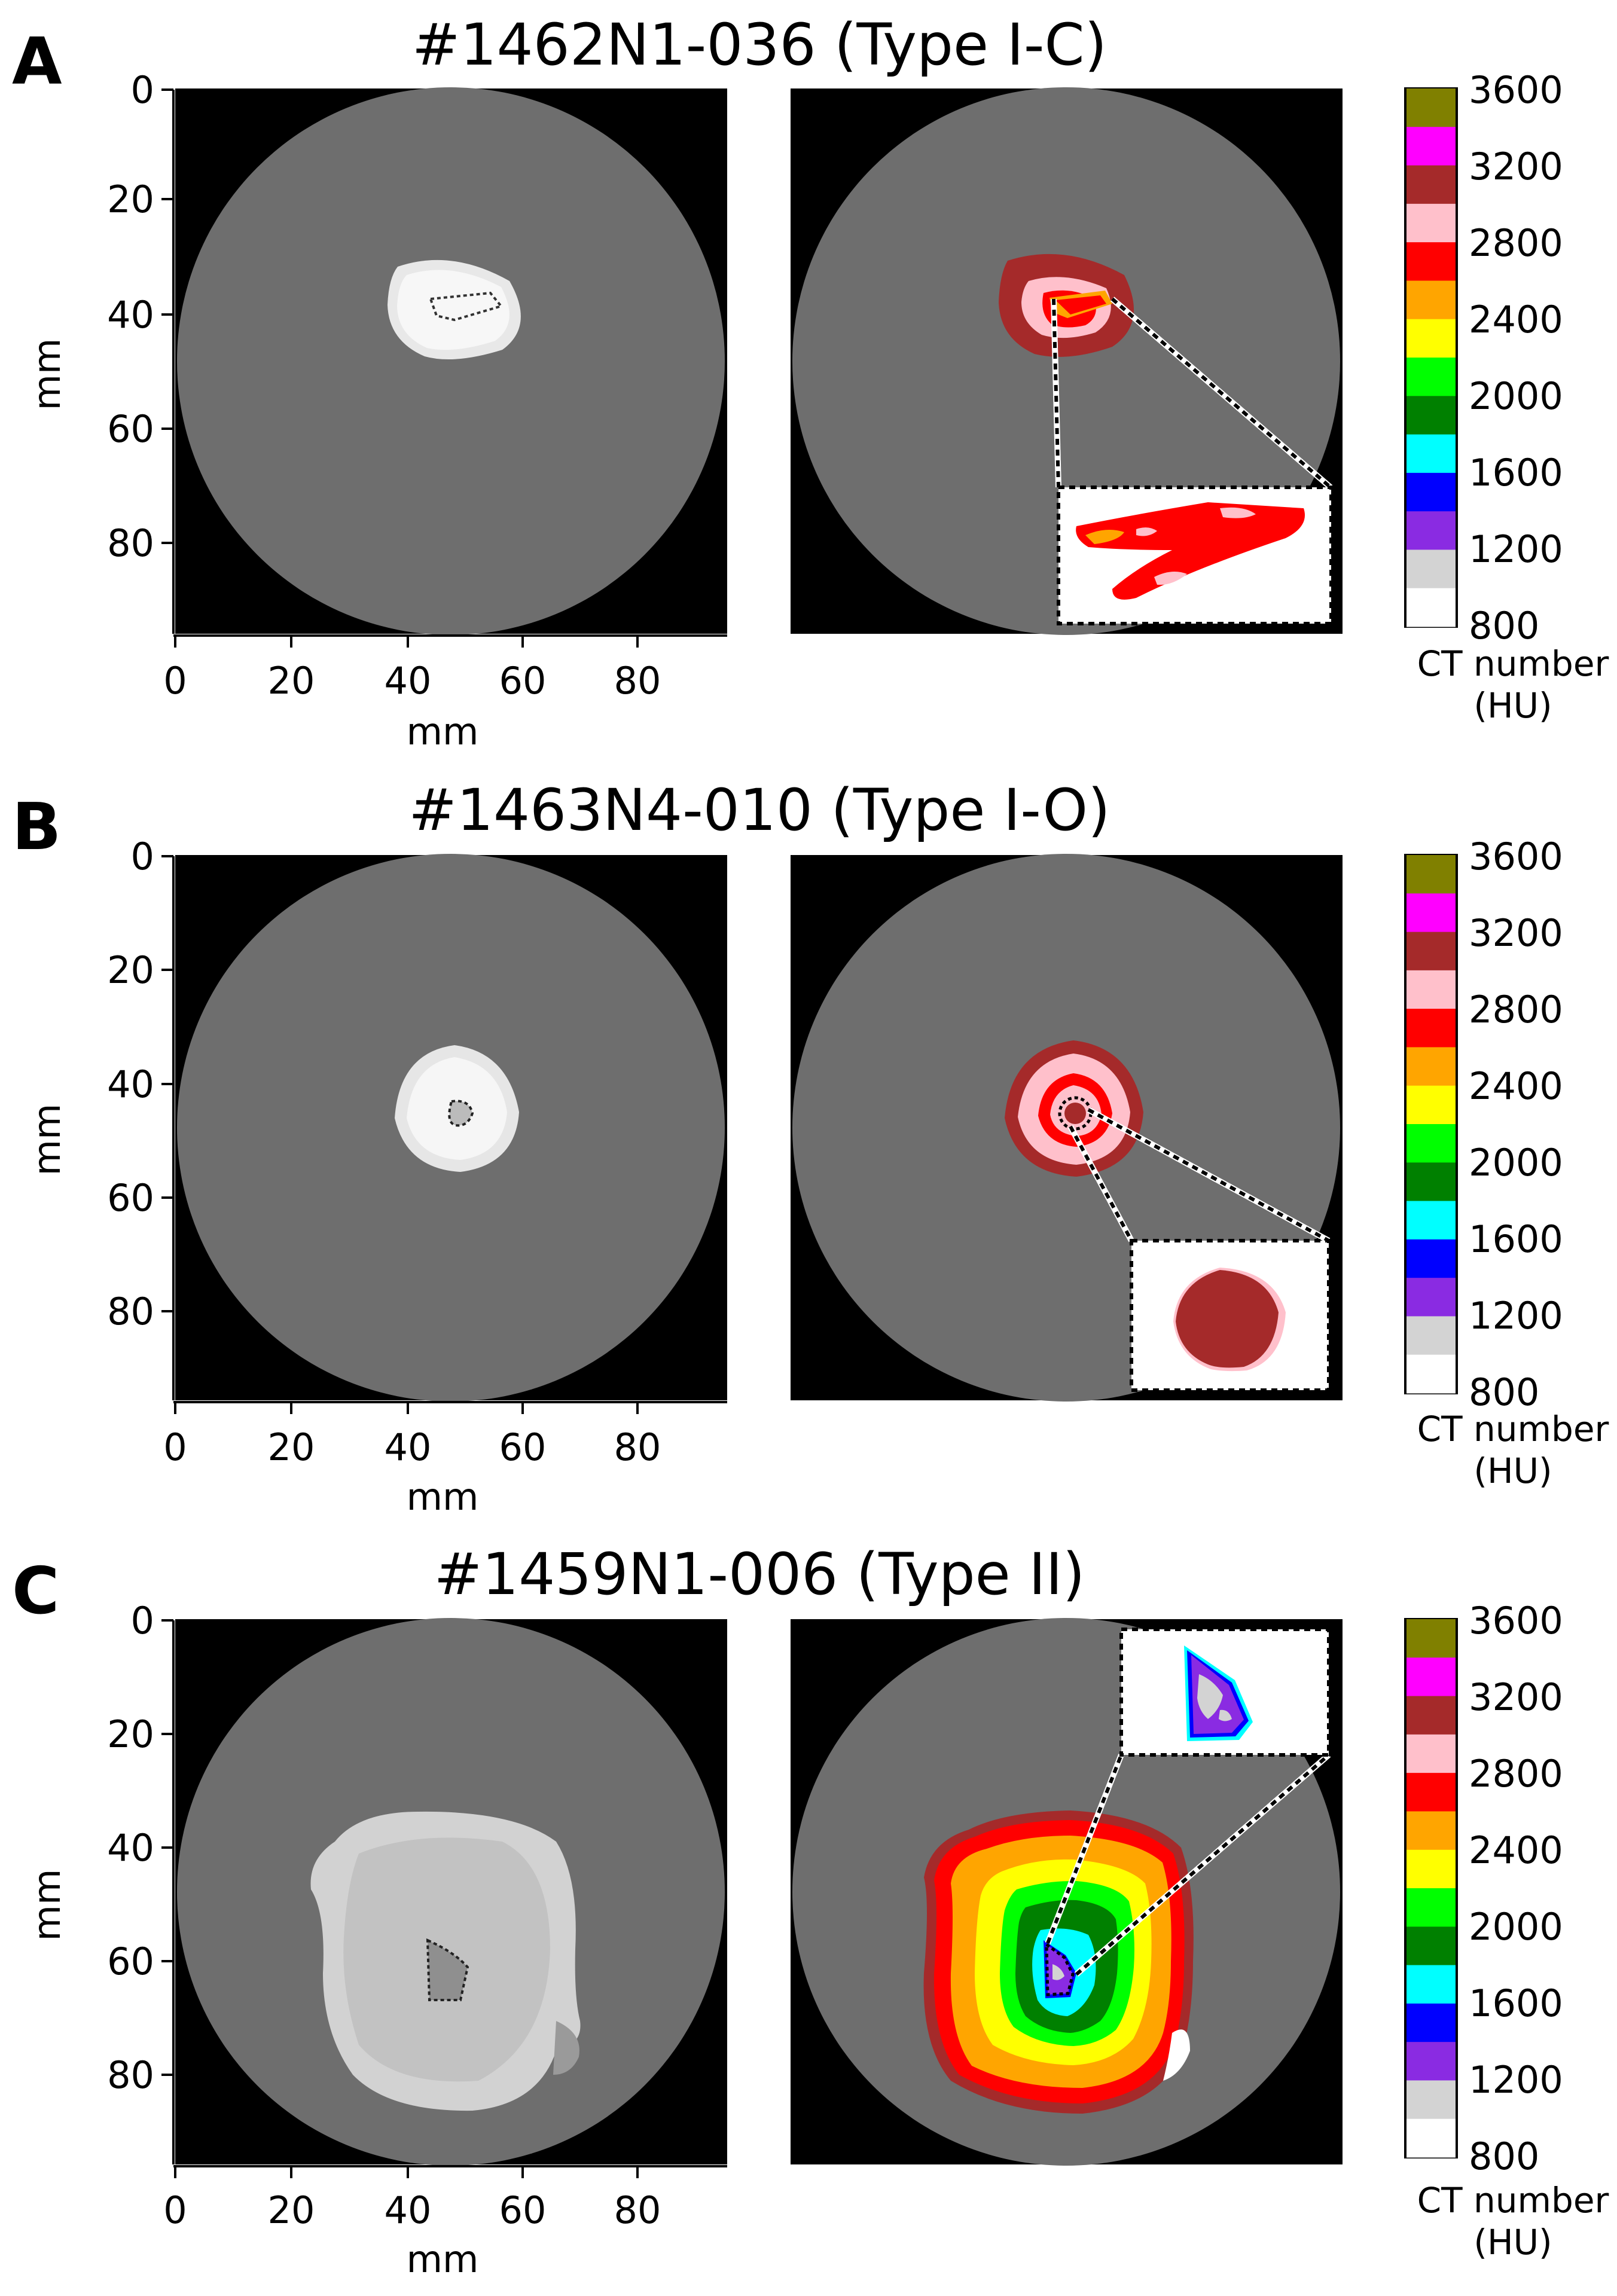 The height and width of the screenshot is (2296, 1617). I want to click on panel-title: #1463N4-010 (Type I-O), so click(759, 810).